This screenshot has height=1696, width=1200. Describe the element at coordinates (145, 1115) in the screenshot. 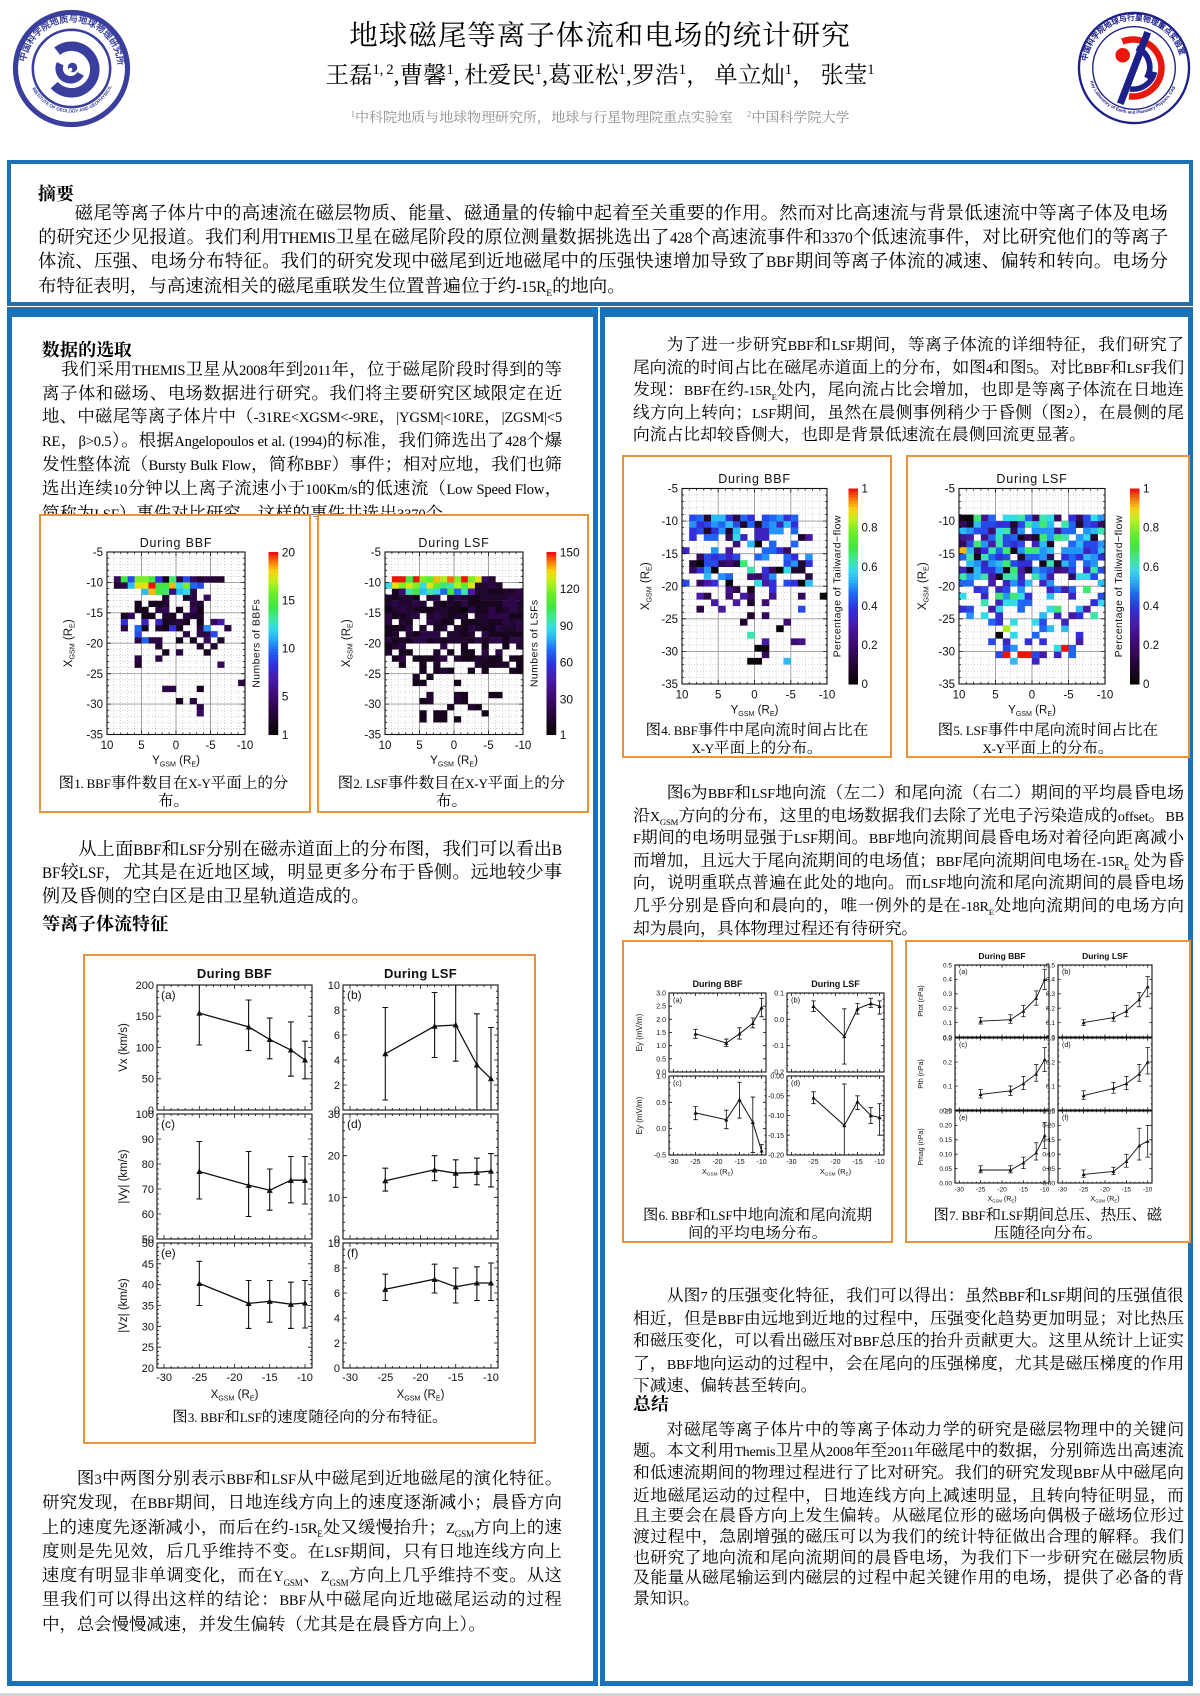

I see `svg-text: 100` at that location.